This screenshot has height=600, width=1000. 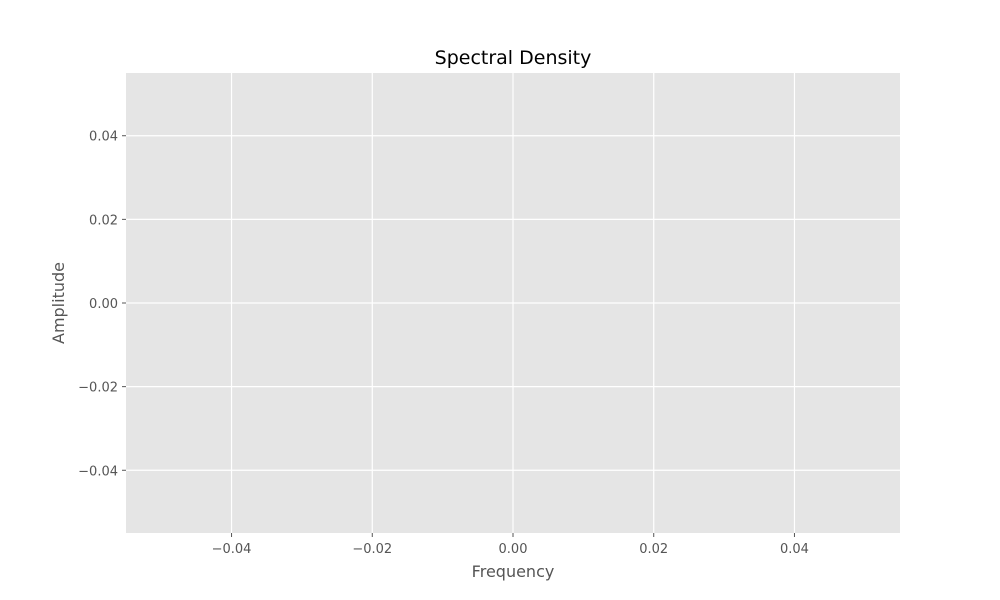 What do you see at coordinates (232, 549) in the screenshot?
I see `x-tick-label: −0.04` at bounding box center [232, 549].